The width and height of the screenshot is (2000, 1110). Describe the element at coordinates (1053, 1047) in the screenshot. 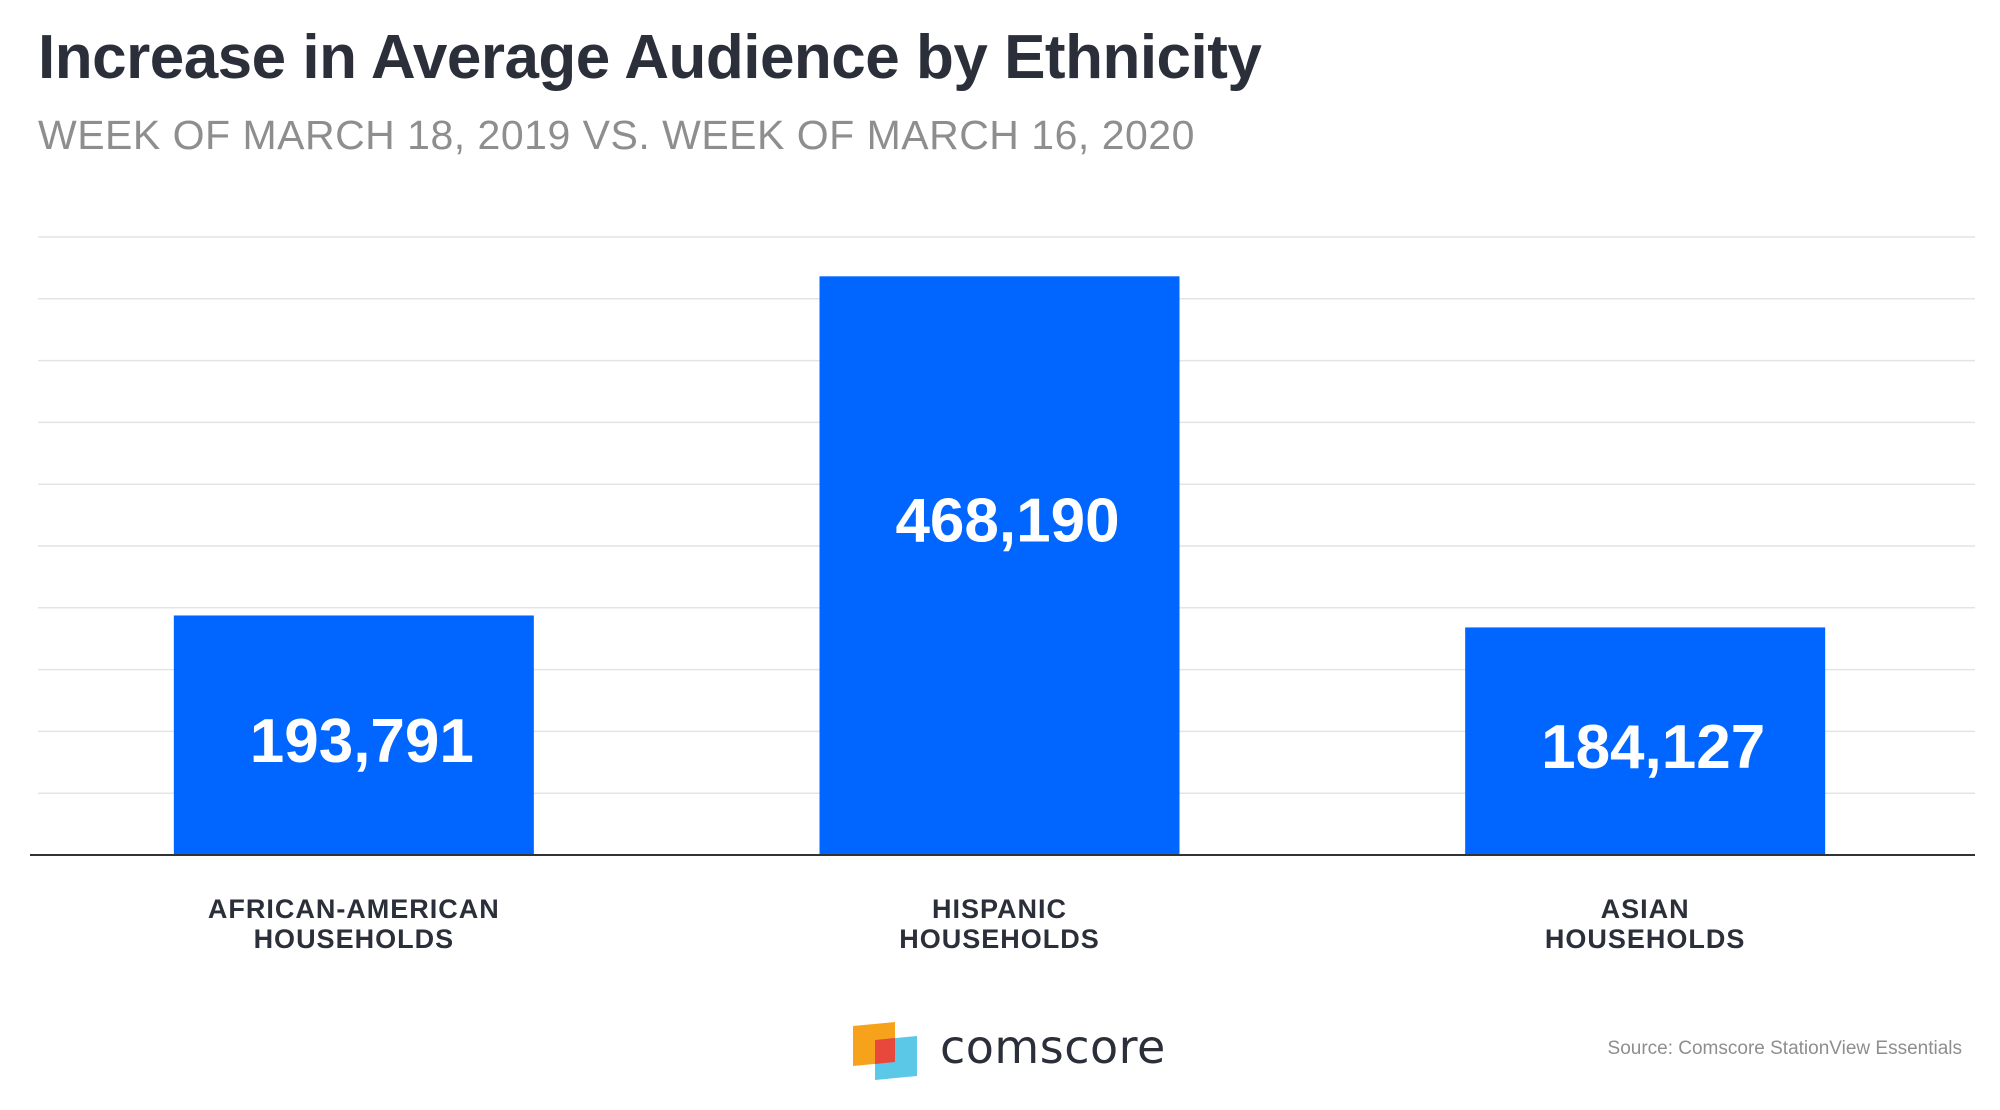

I see `comscore-wordmark: comscore` at that location.